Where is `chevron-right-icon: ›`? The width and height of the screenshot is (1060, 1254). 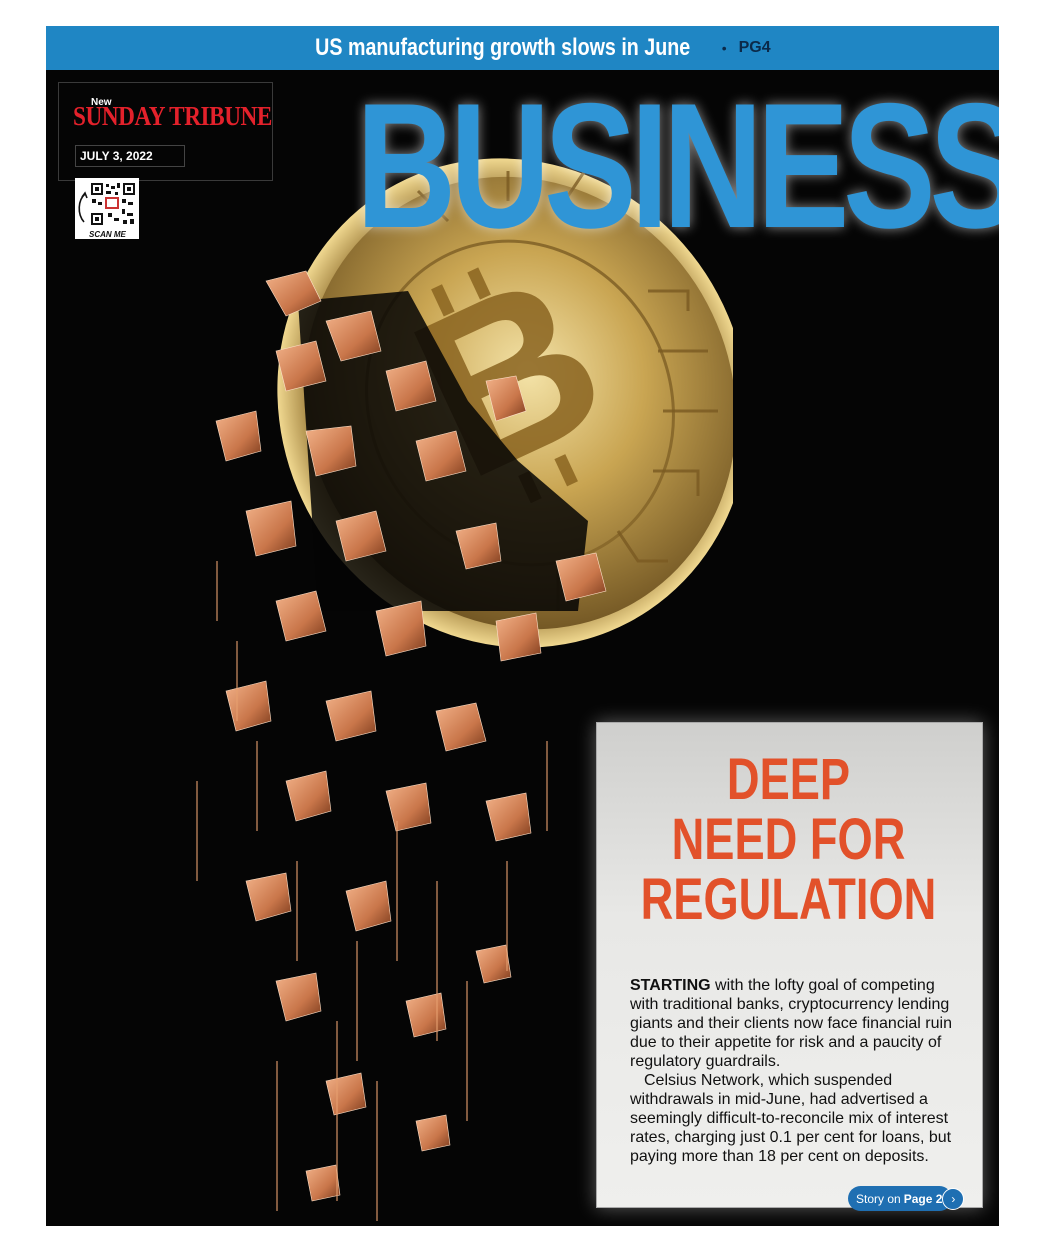 chevron-right-icon: › is located at coordinates (953, 1199).